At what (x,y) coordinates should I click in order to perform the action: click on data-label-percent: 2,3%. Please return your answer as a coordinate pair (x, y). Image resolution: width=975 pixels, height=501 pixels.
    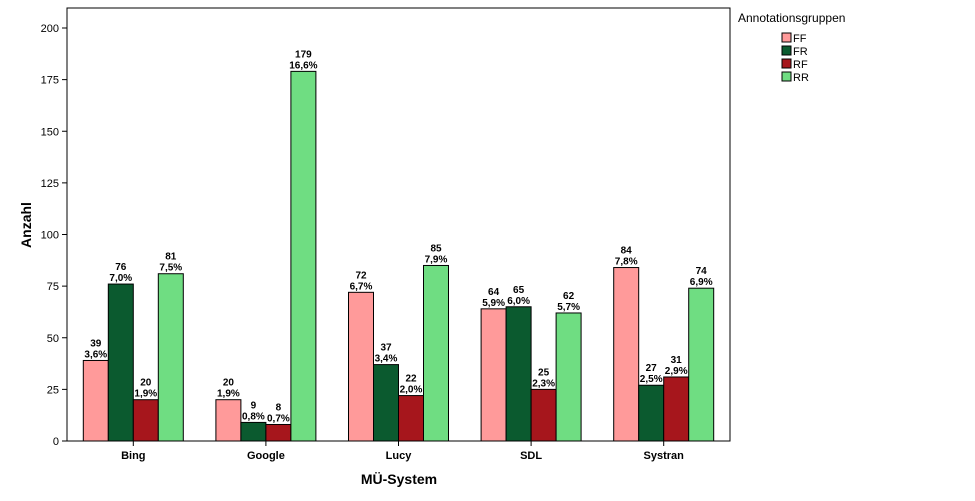
    Looking at the image, I should click on (543, 383).